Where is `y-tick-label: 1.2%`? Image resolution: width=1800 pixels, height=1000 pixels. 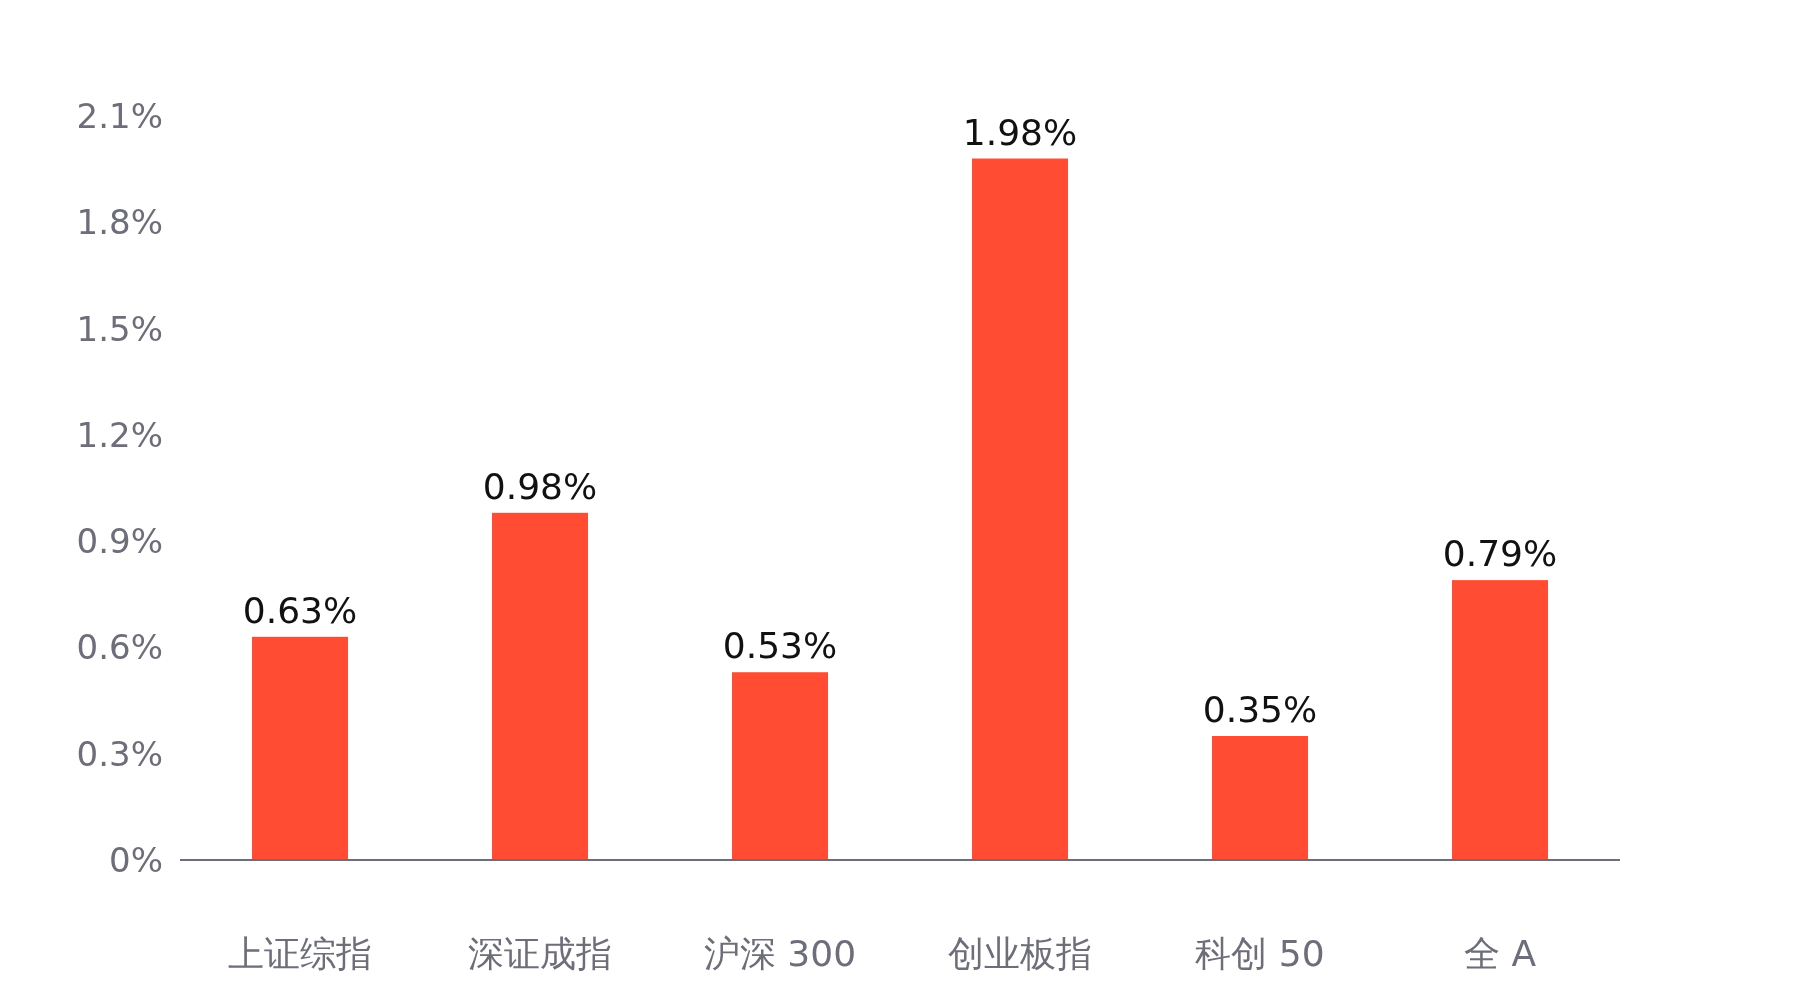 y-tick-label: 1.2% is located at coordinates (119, 434).